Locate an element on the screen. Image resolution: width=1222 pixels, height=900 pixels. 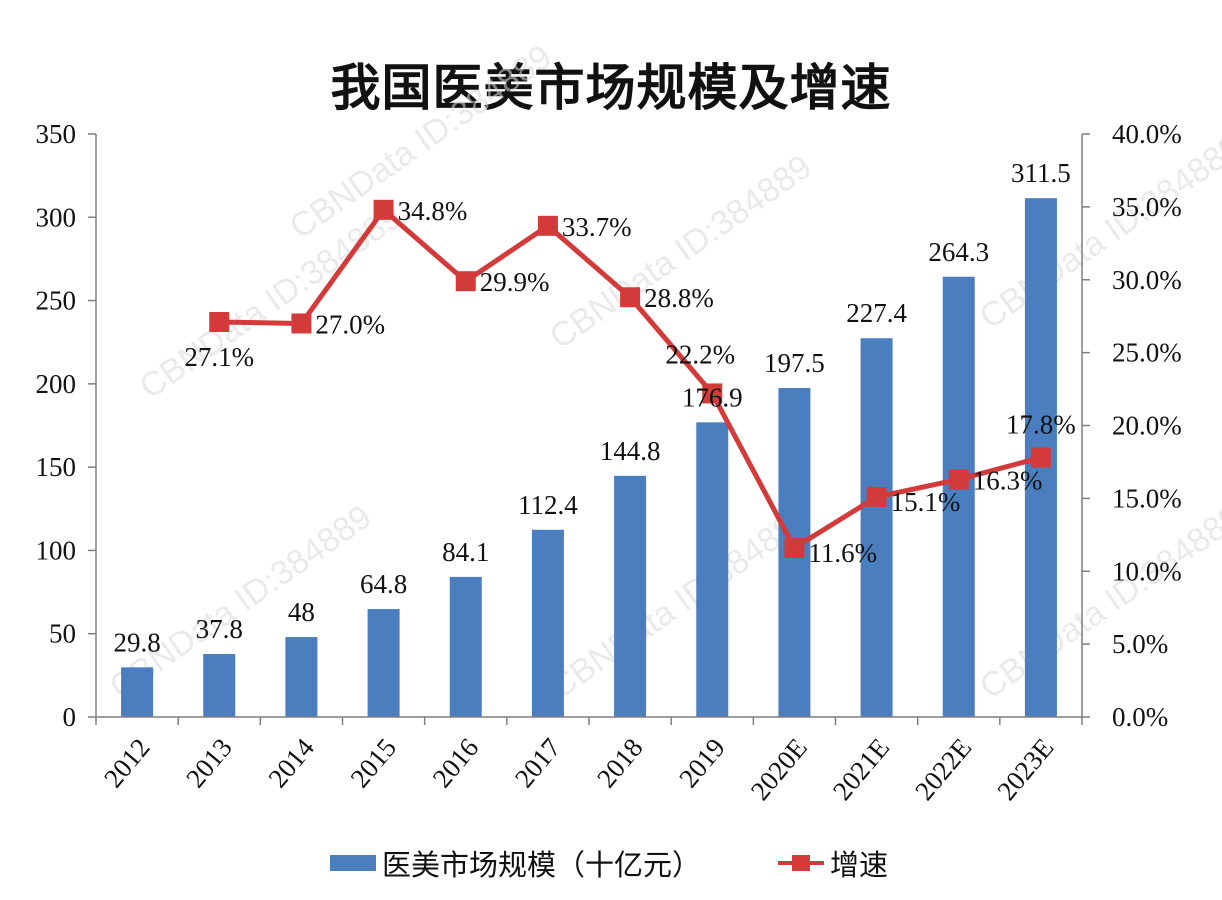
x-tick-label: 2014 is located at coordinates (291, 762).